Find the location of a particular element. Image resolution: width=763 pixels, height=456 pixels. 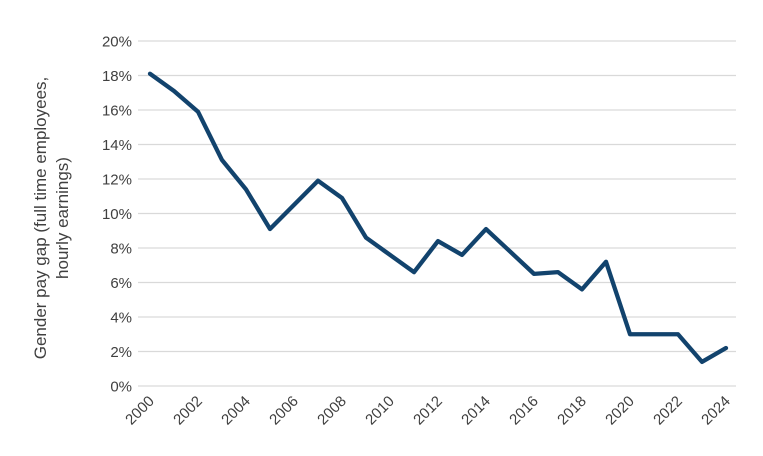

y-axis-title-line-2: hourly earnings) is located at coordinates (62, 218).